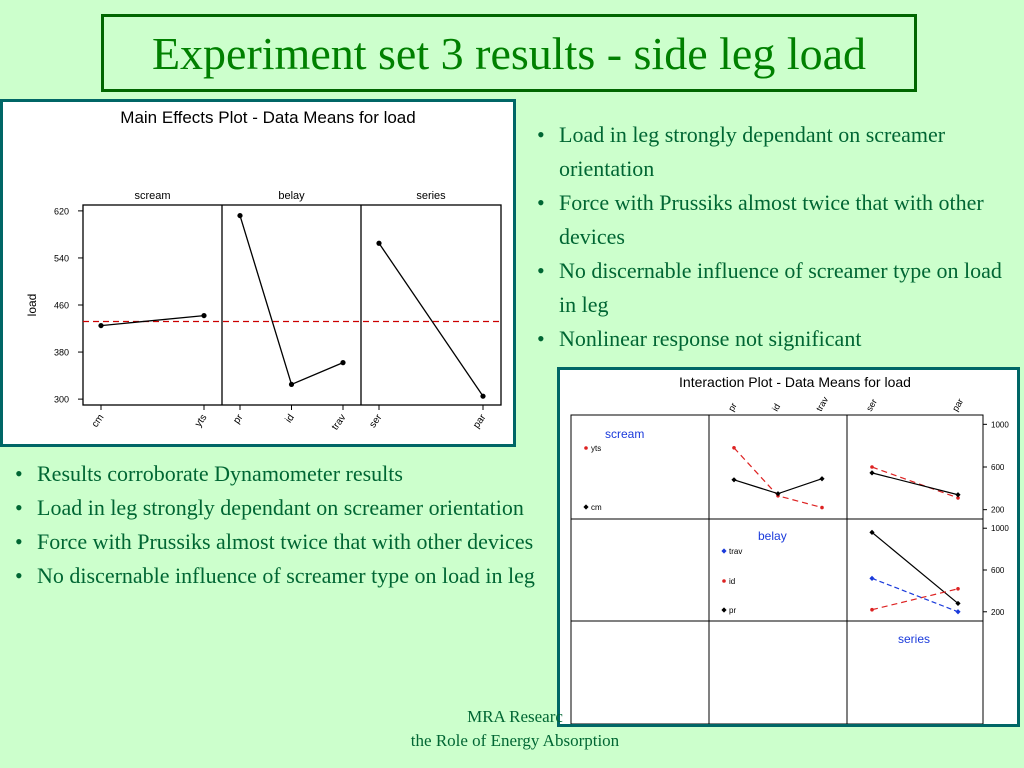  Describe the element at coordinates (431, 319) in the screenshot. I see `main-effect-line-series` at that location.